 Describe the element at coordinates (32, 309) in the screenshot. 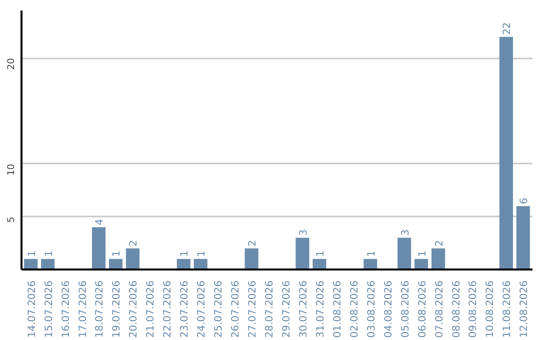

I see `x-tick-label: 14.07.2026` at that location.